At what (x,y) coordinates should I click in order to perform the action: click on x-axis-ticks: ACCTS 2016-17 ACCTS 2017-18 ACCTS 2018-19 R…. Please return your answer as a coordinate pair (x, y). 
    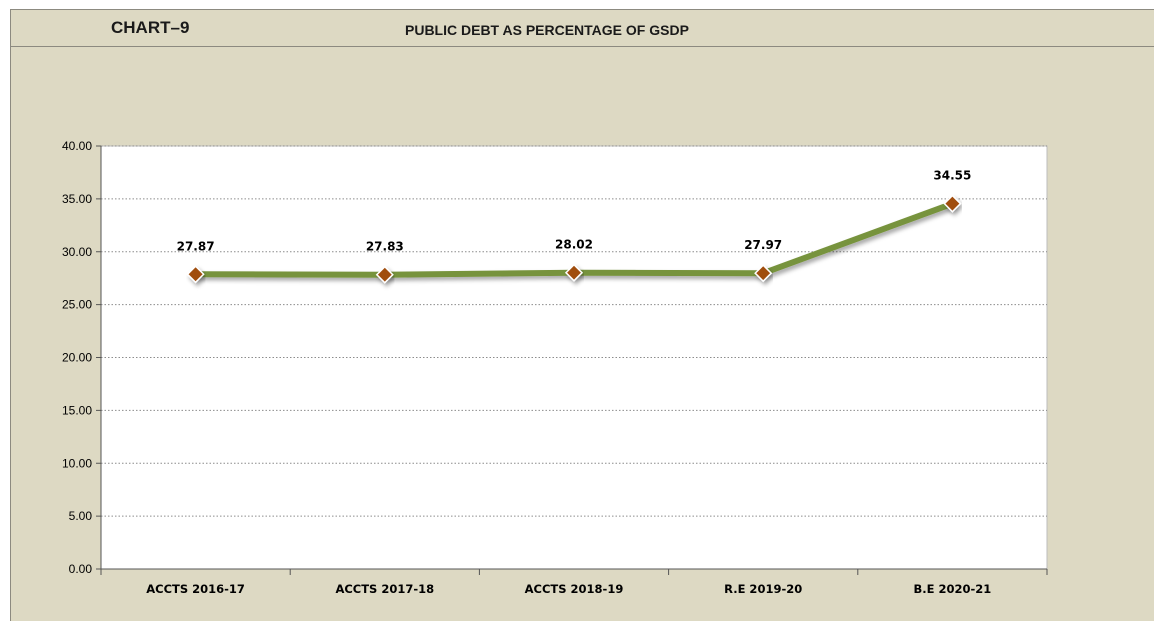
    Looking at the image, I should click on (574, 582).